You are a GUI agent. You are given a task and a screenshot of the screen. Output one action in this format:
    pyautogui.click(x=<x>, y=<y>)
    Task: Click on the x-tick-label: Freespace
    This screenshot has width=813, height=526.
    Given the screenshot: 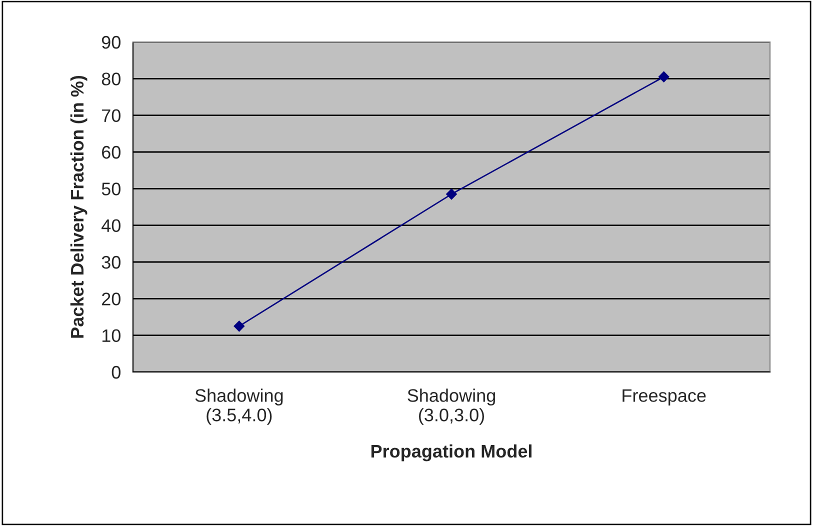 What is the action you would take?
    pyautogui.click(x=664, y=397)
    